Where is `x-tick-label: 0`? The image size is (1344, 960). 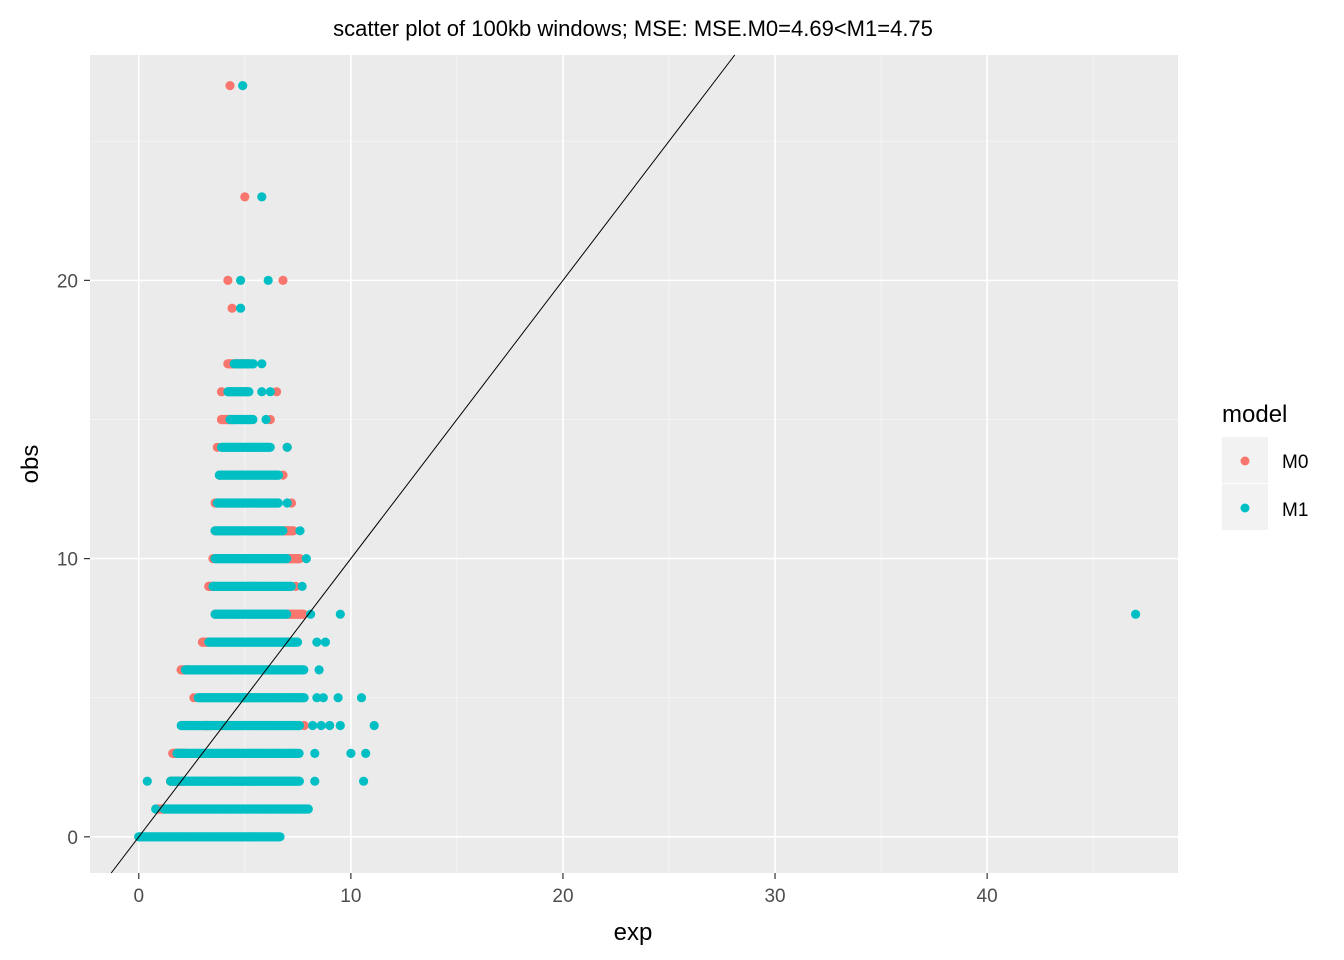 x-tick-label: 0 is located at coordinates (138, 896).